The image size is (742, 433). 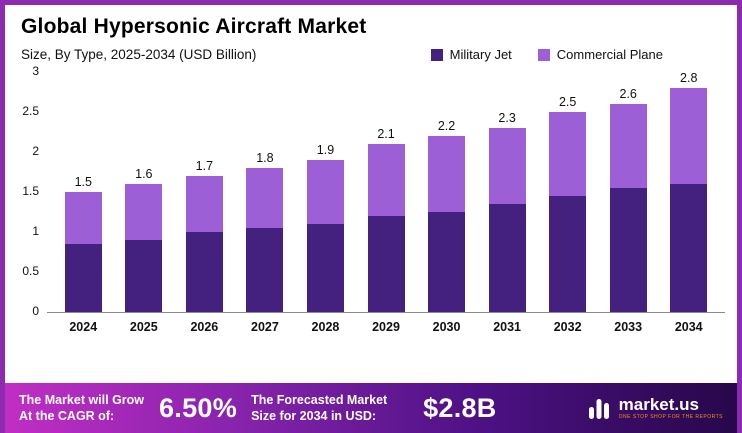 I want to click on bar-cell: 1.7, so click(x=204, y=235).